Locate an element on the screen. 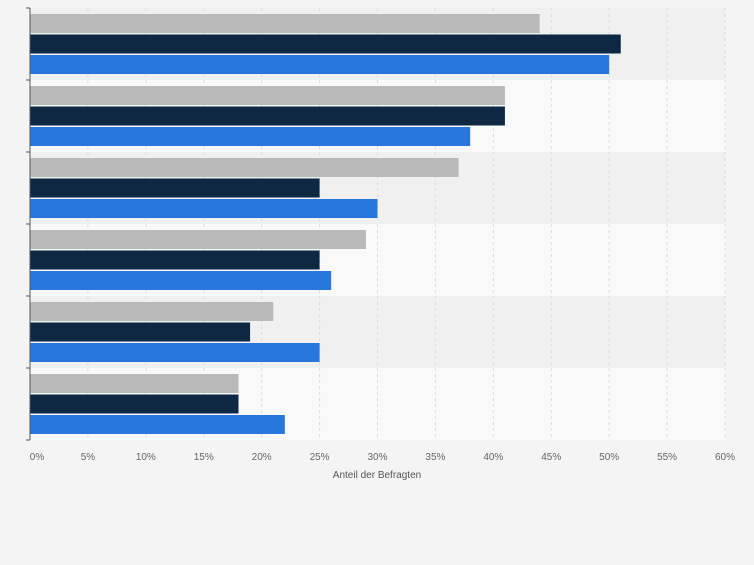  y-axis is located at coordinates (28, 224).